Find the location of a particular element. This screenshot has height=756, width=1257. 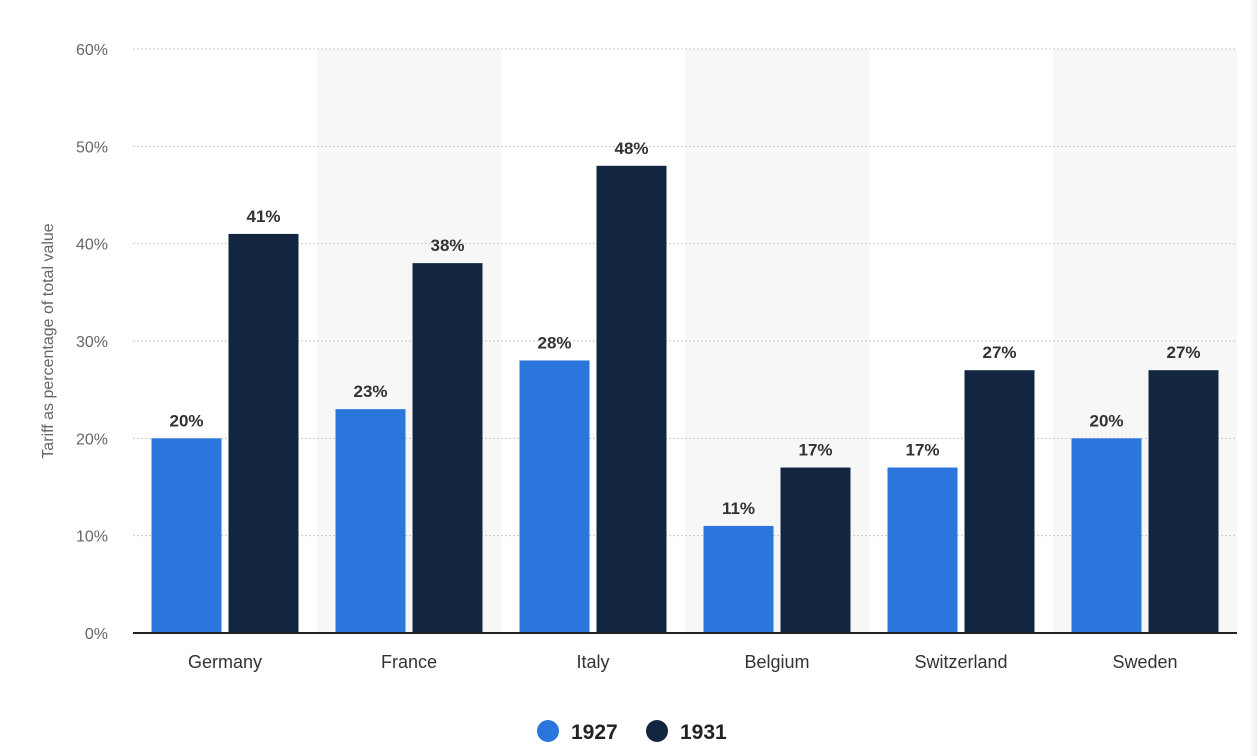

y-tick-label: 20% is located at coordinates (92, 439).